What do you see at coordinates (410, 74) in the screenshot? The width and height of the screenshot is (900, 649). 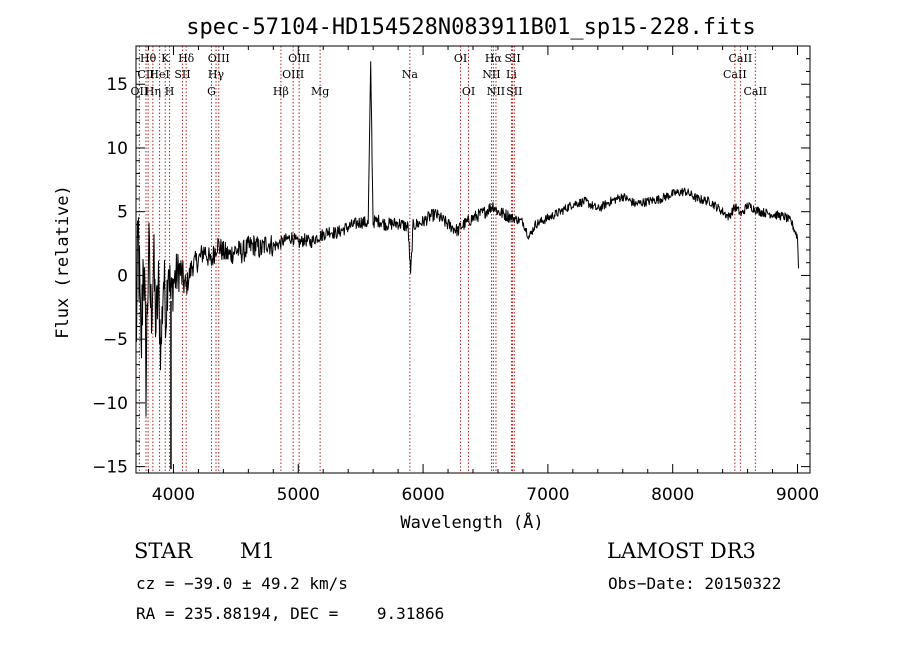 I see `spectral-line-label: Na` at bounding box center [410, 74].